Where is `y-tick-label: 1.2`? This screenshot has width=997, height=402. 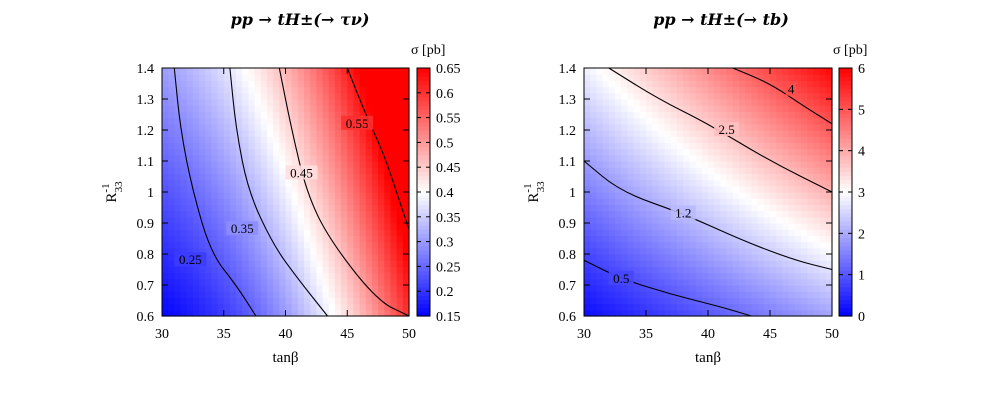
y-tick-label: 1.2 is located at coordinates (146, 131).